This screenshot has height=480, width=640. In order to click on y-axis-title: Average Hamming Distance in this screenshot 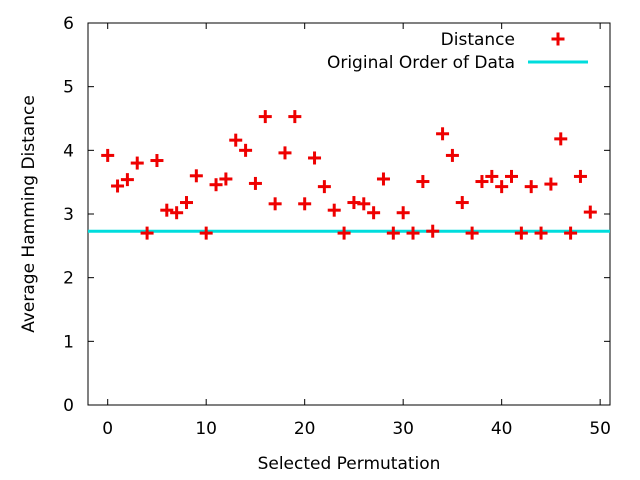, I will do `click(29, 214)`.